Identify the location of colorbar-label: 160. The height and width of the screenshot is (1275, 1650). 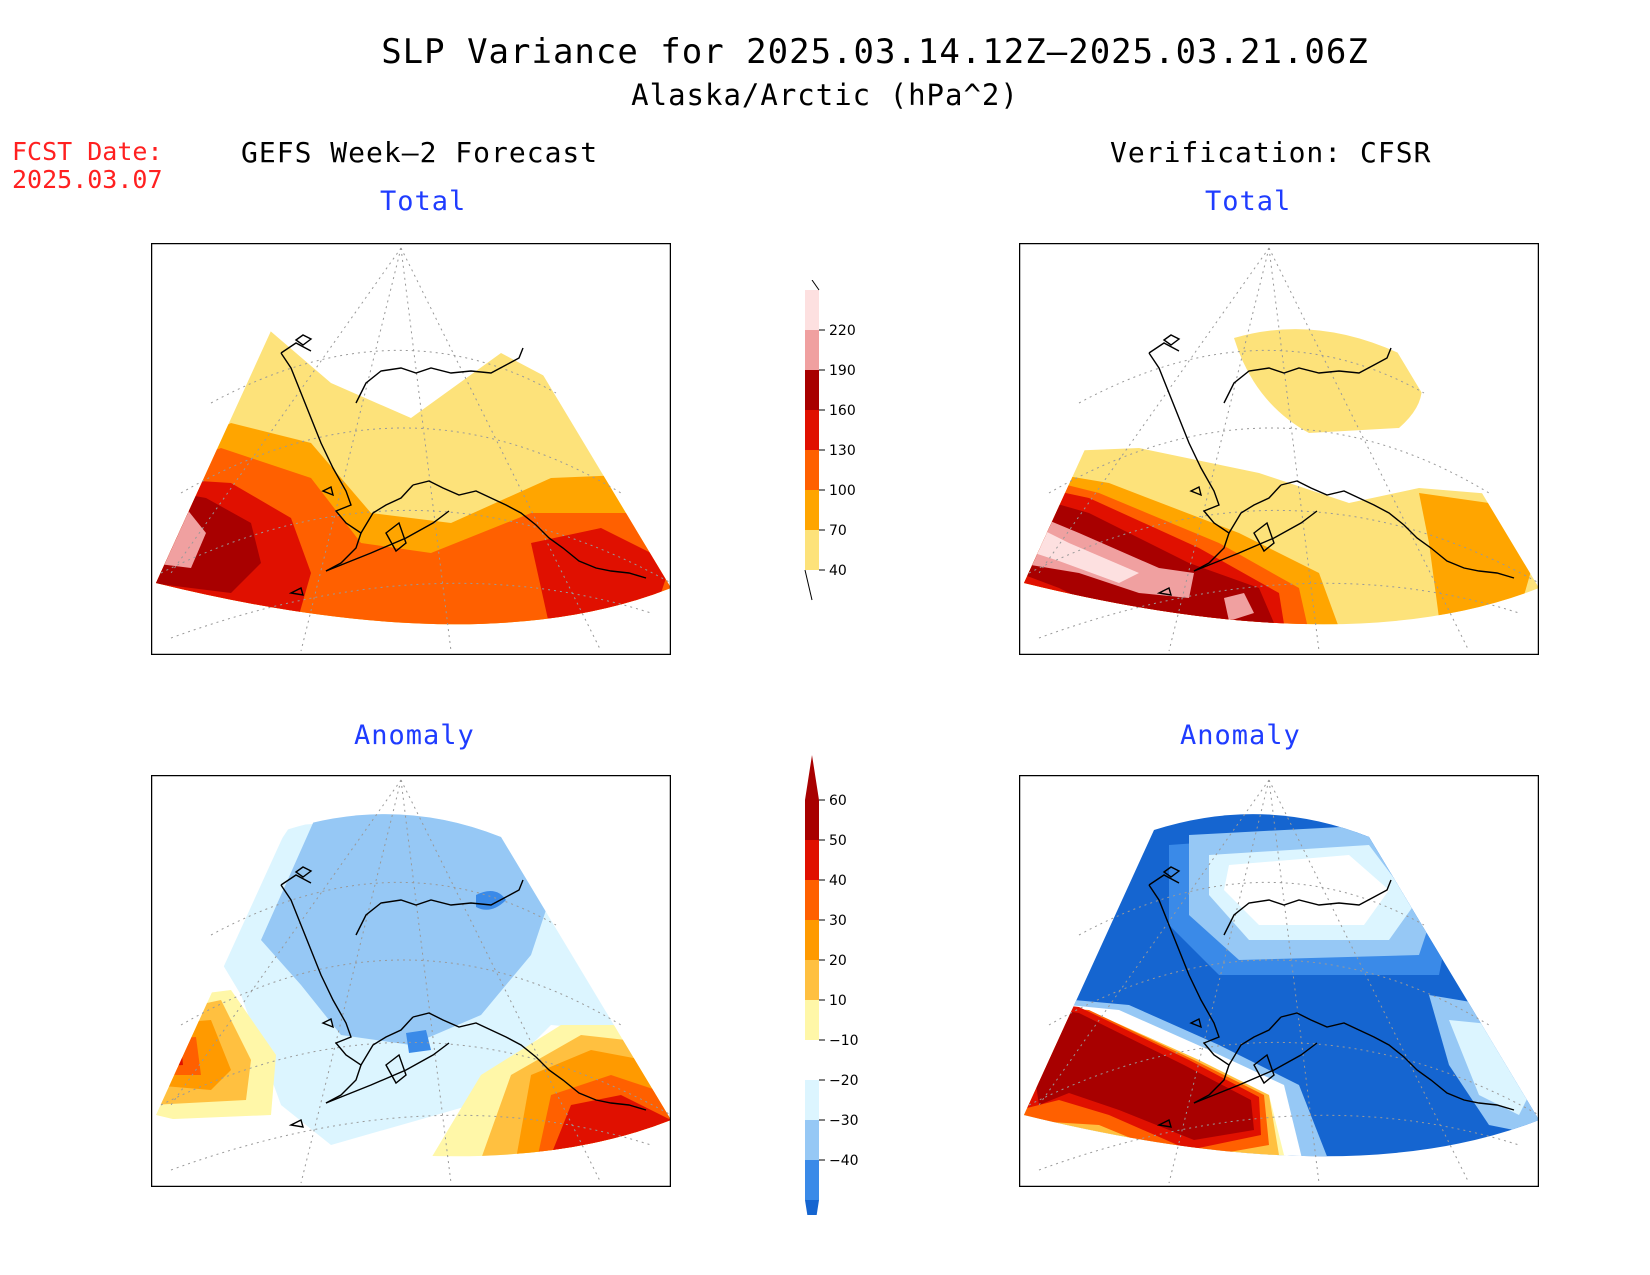
(842, 411).